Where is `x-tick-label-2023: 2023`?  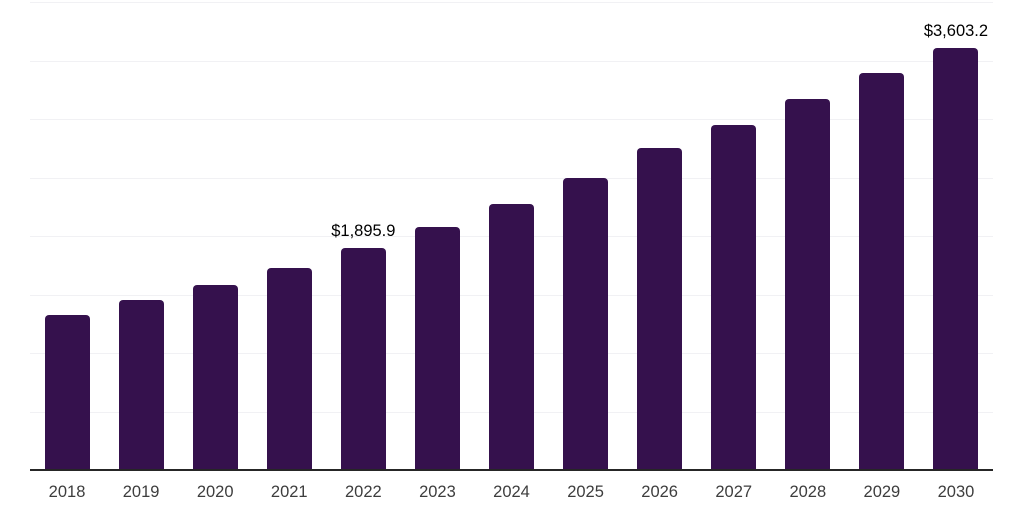 x-tick-label-2023: 2023 is located at coordinates (437, 492).